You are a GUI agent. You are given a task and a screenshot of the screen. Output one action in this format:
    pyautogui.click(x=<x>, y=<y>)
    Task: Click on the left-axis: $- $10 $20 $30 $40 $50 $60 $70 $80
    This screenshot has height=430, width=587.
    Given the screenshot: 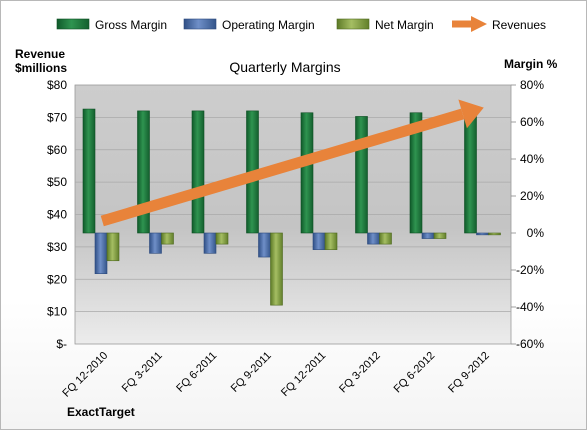 What is the action you would take?
    pyautogui.click(x=57, y=214)
    